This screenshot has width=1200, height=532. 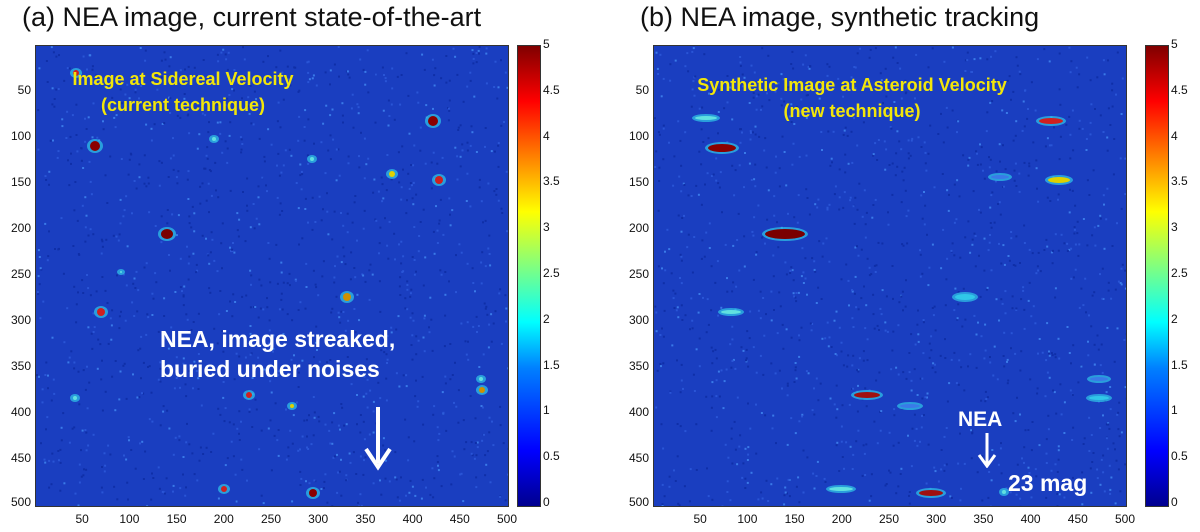 I want to click on panel-b-overlay-line2: (new technique), so click(x=852, y=111).